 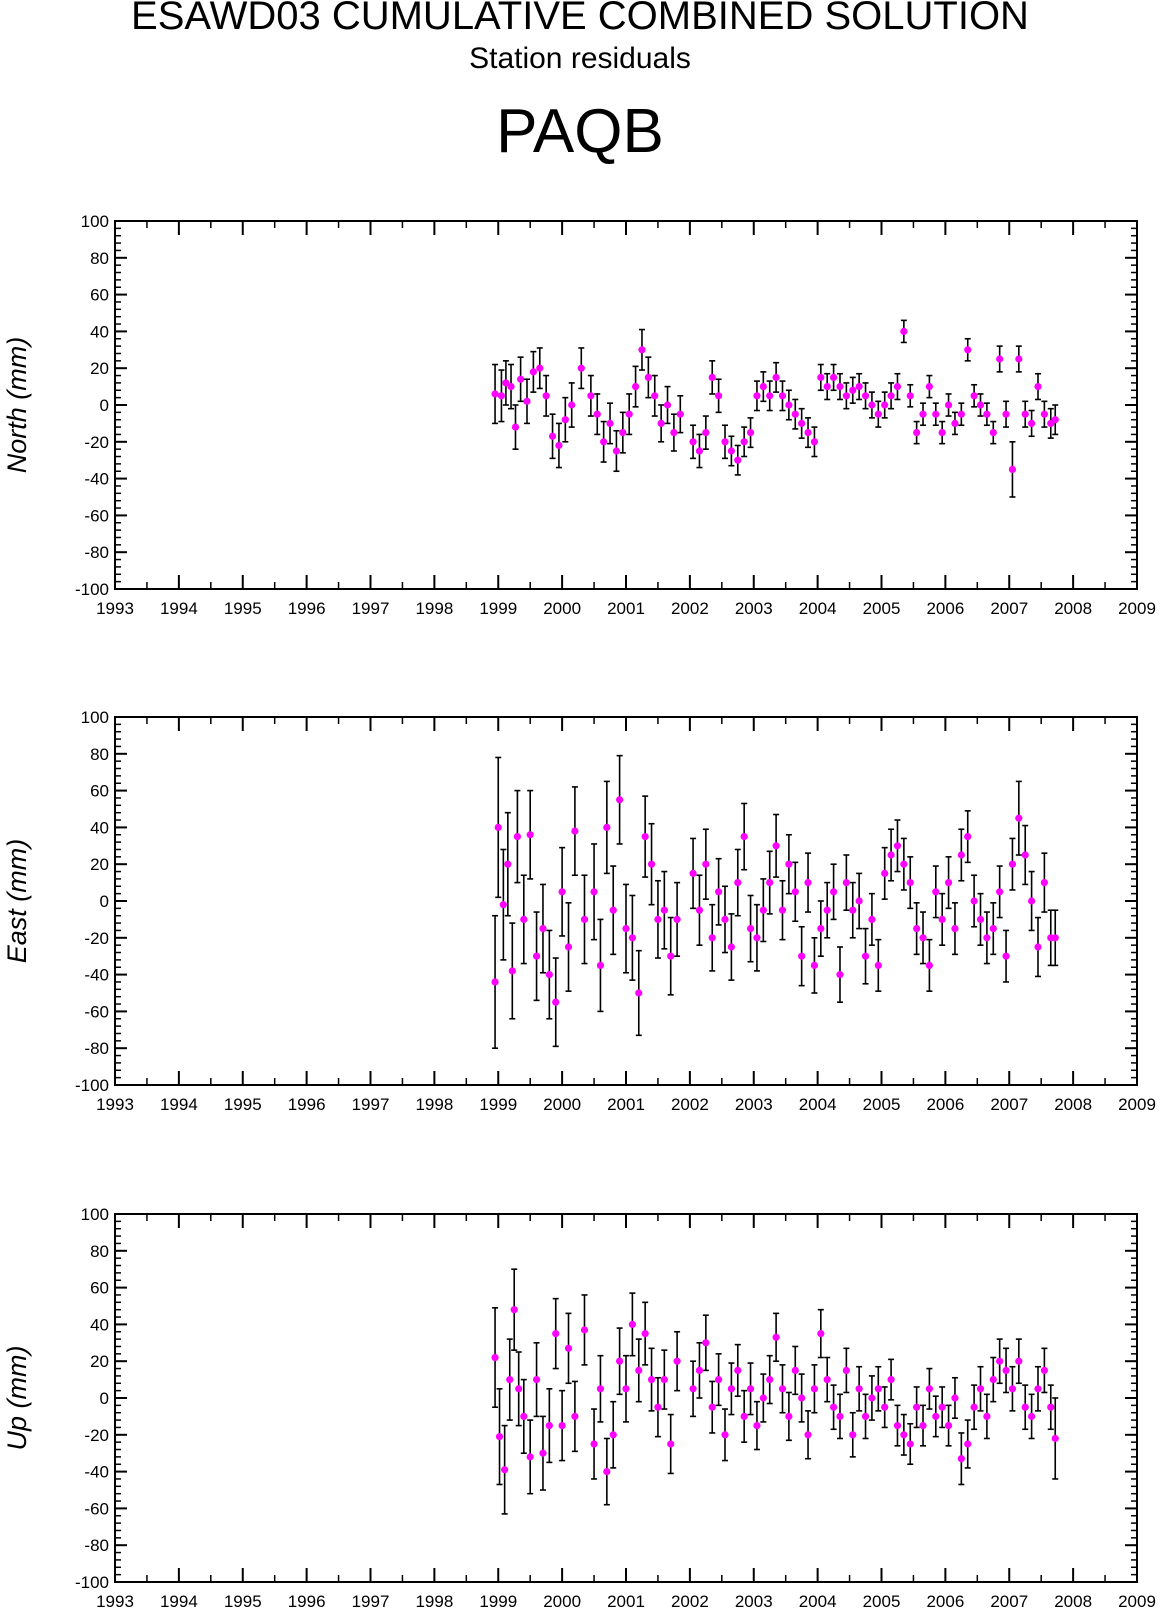 I want to click on x-tick-label: 1995, so click(x=243, y=608).